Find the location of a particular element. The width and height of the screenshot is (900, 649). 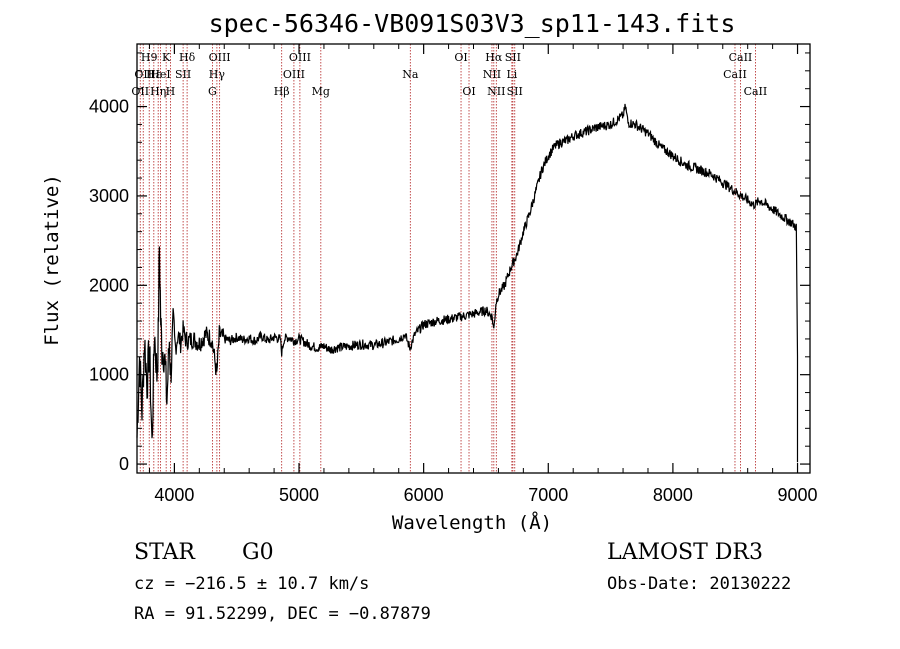

line-label: Hβ is located at coordinates (282, 91).